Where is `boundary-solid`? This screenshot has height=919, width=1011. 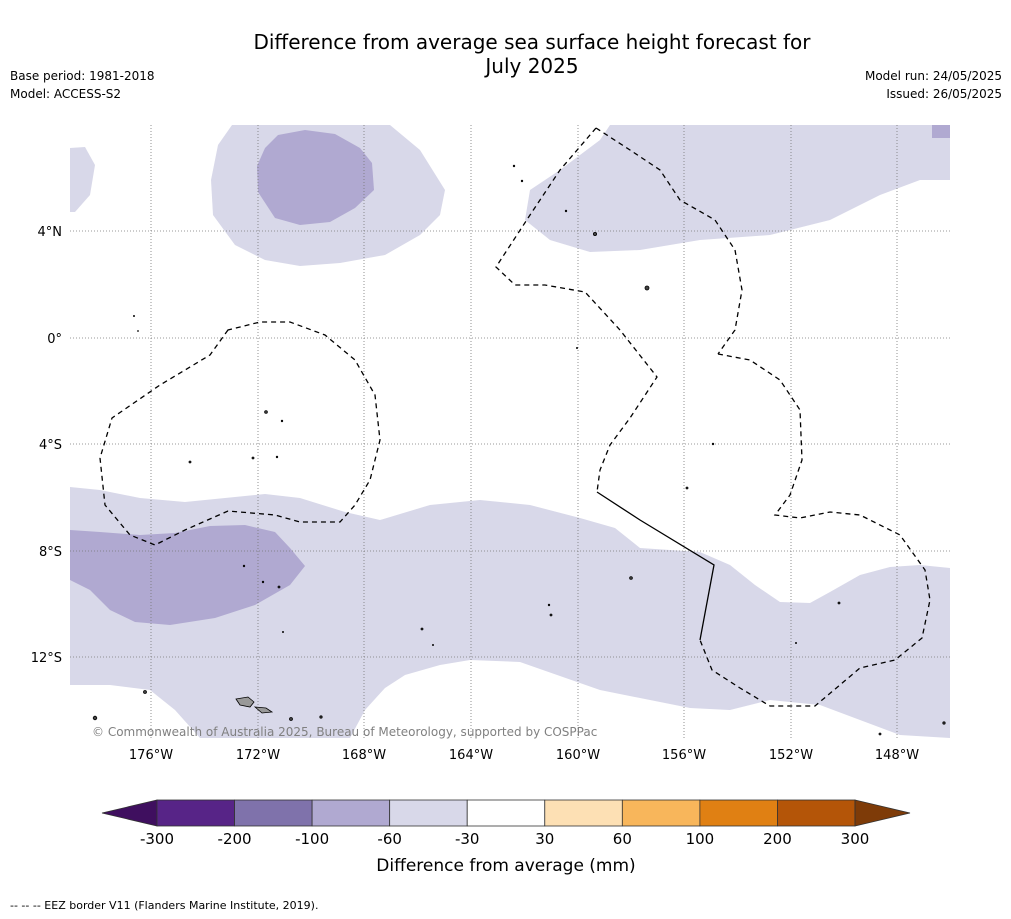 boundary-solid is located at coordinates (655, 566).